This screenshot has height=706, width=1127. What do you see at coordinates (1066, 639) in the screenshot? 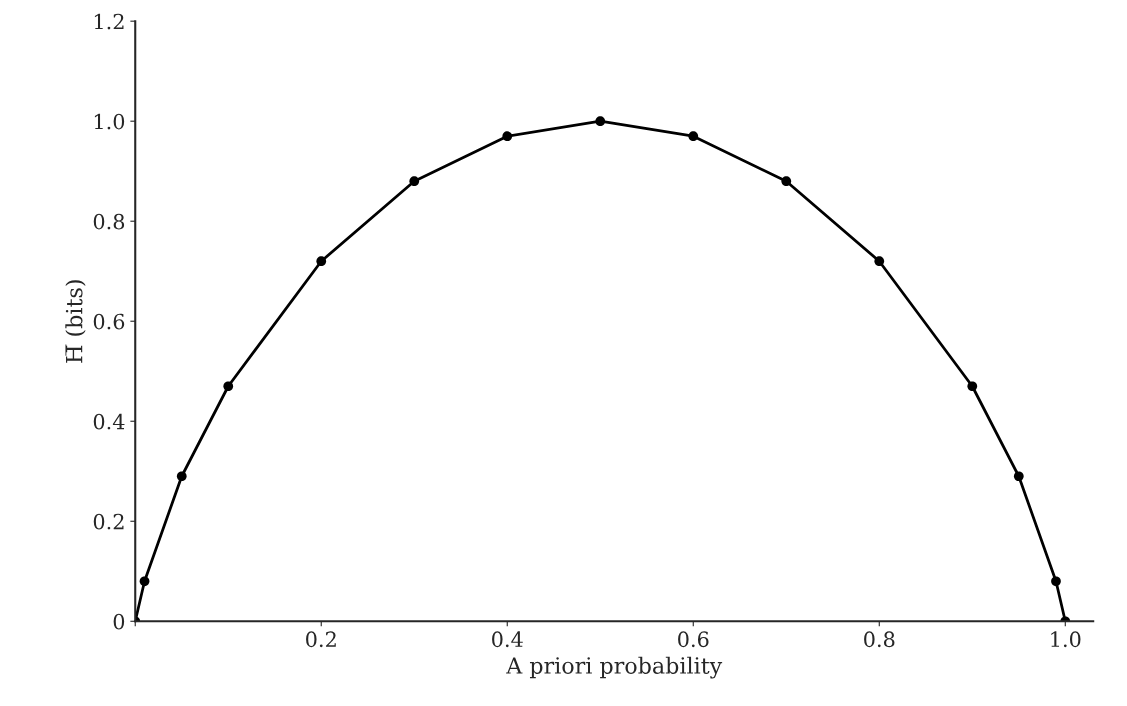
I see `x-tick-label: 1.0` at bounding box center [1066, 639].